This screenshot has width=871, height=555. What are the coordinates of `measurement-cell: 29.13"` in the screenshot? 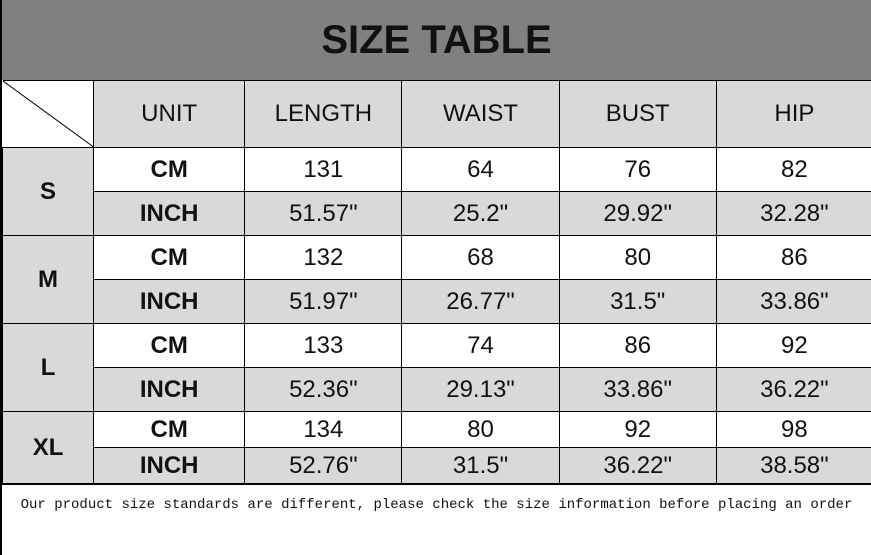 It's located at (480, 389).